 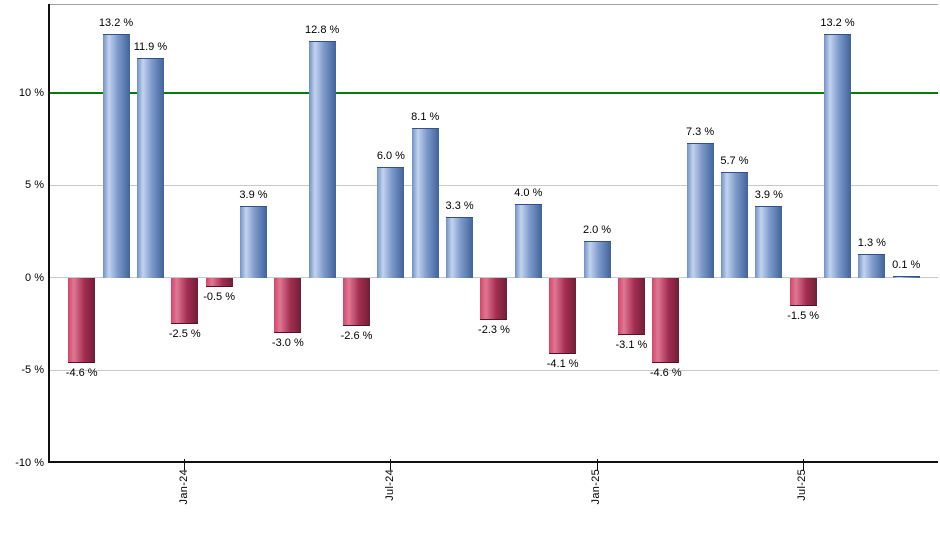 I want to click on y-axis-tick-label: 5 %, so click(x=34, y=185).